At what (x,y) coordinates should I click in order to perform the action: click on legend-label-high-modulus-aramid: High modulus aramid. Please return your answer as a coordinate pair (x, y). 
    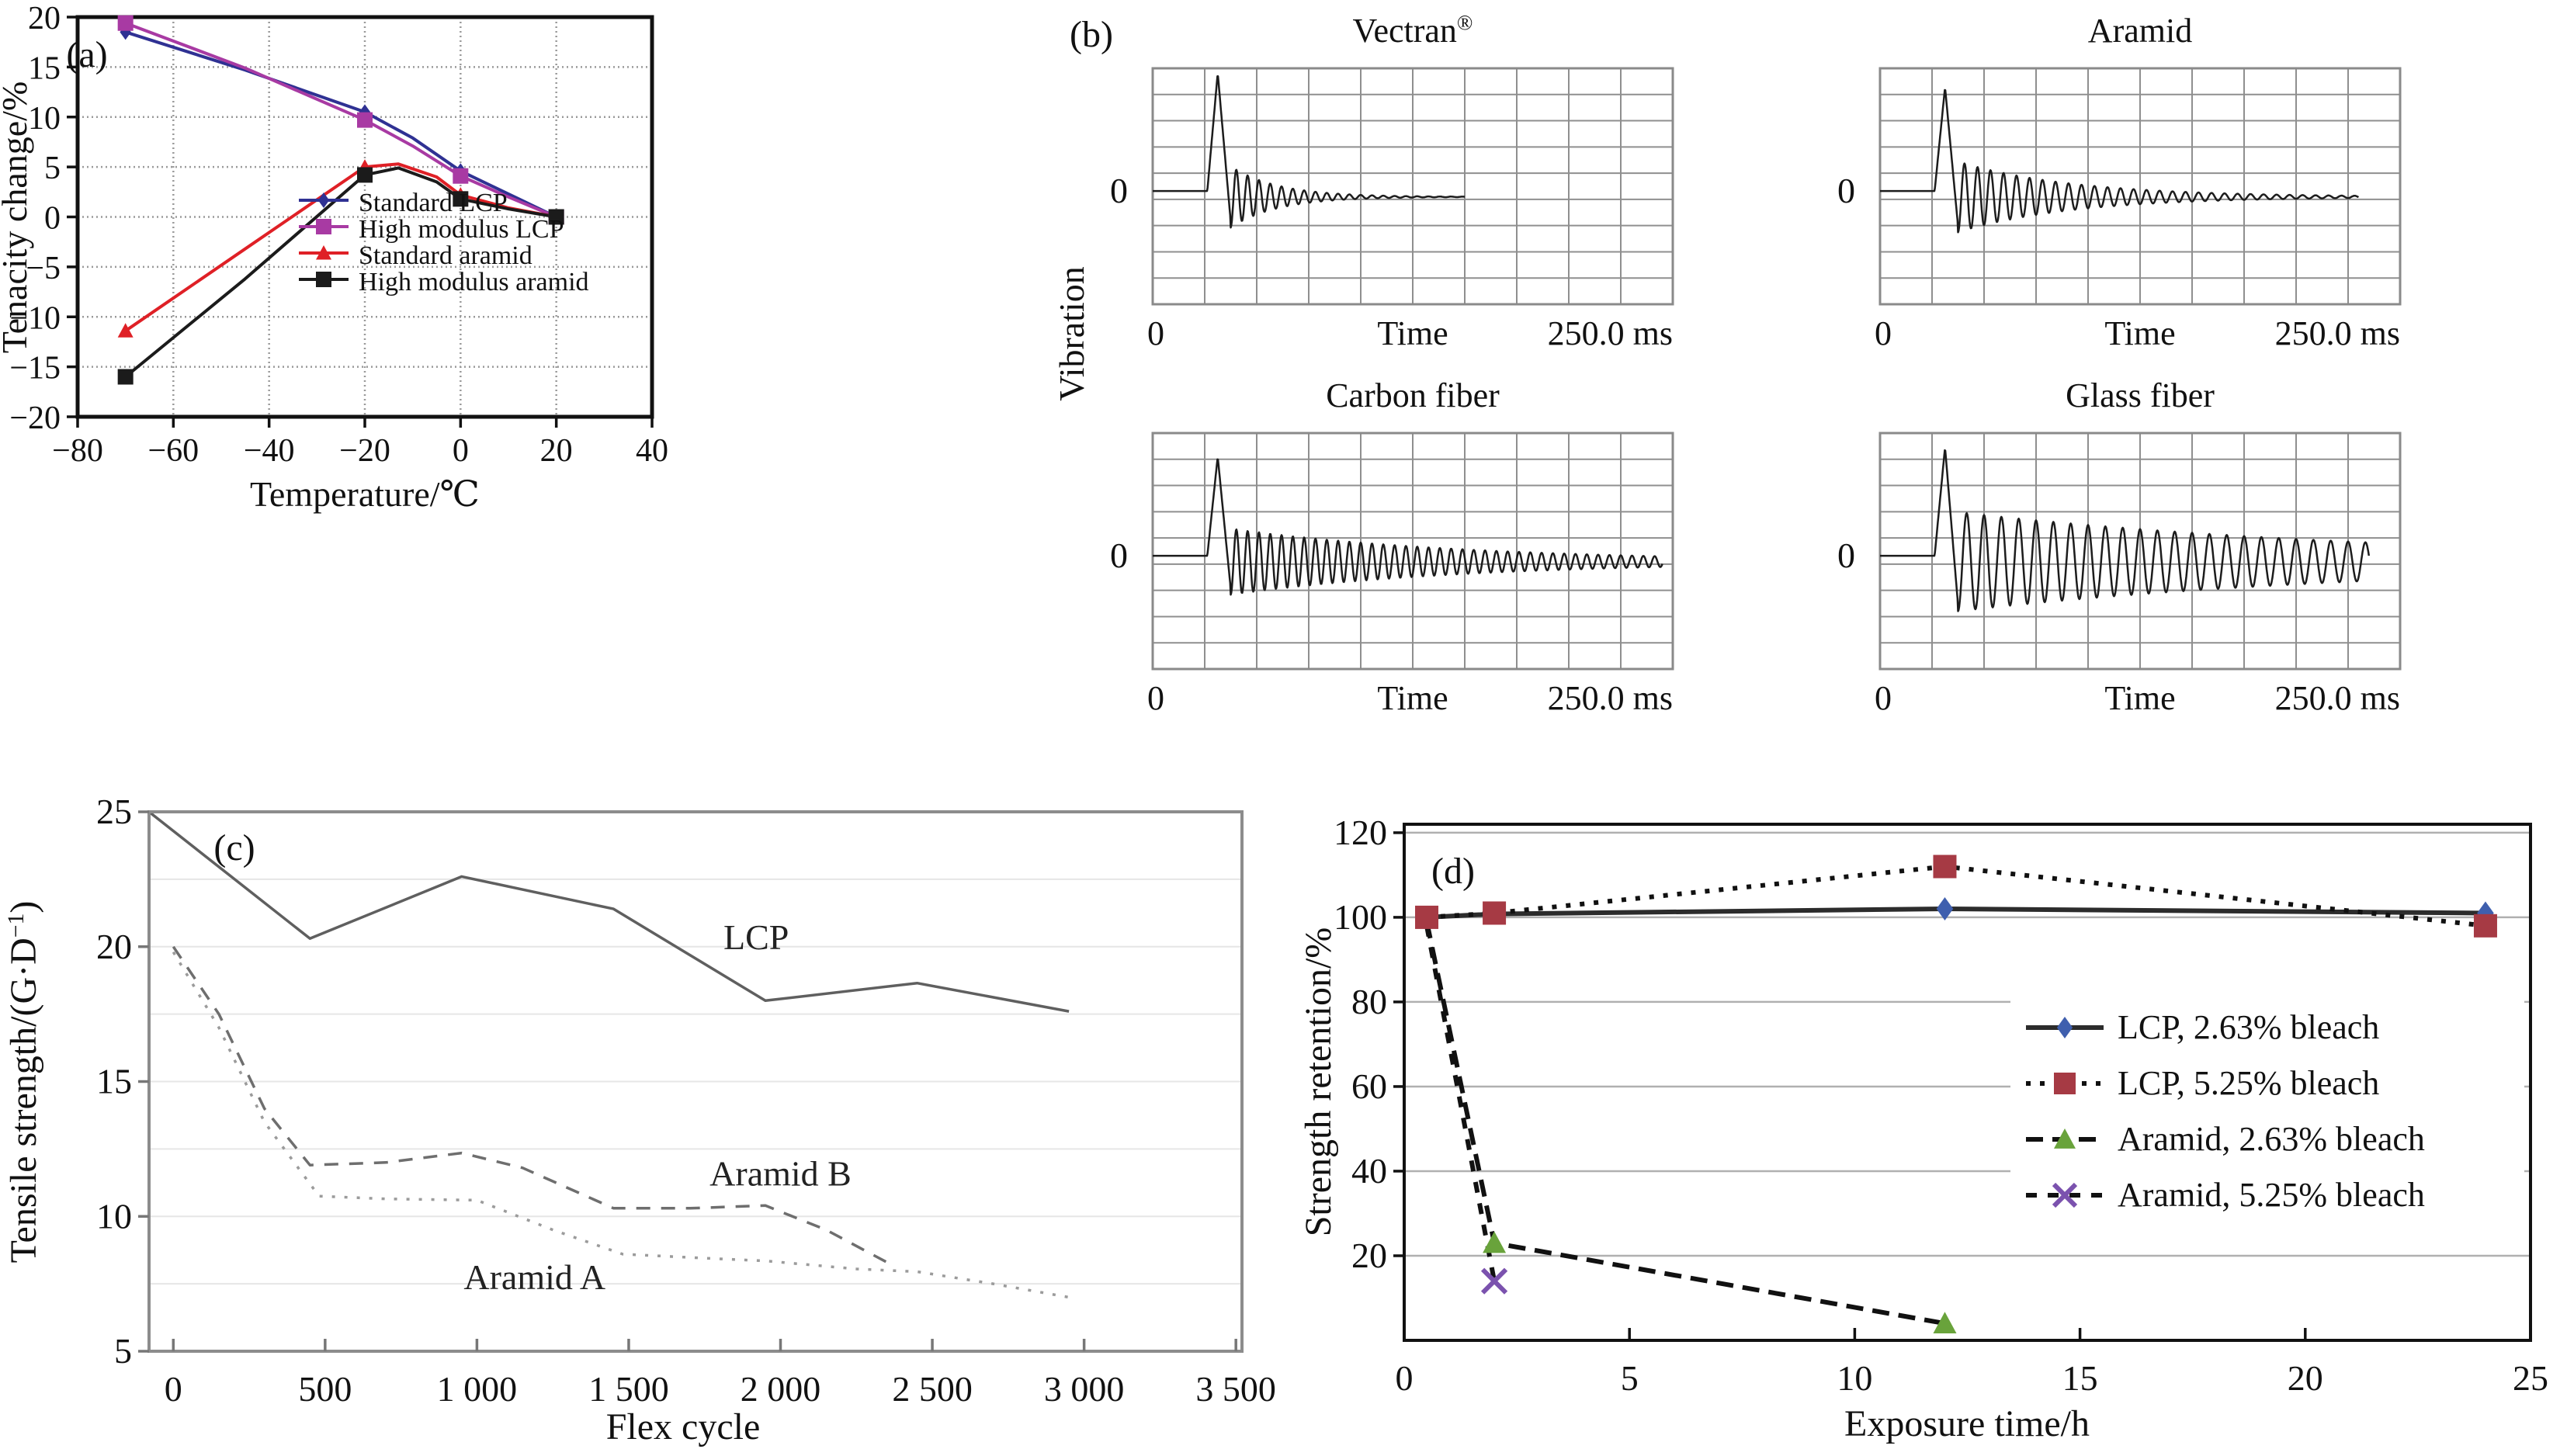
    Looking at the image, I should click on (474, 282).